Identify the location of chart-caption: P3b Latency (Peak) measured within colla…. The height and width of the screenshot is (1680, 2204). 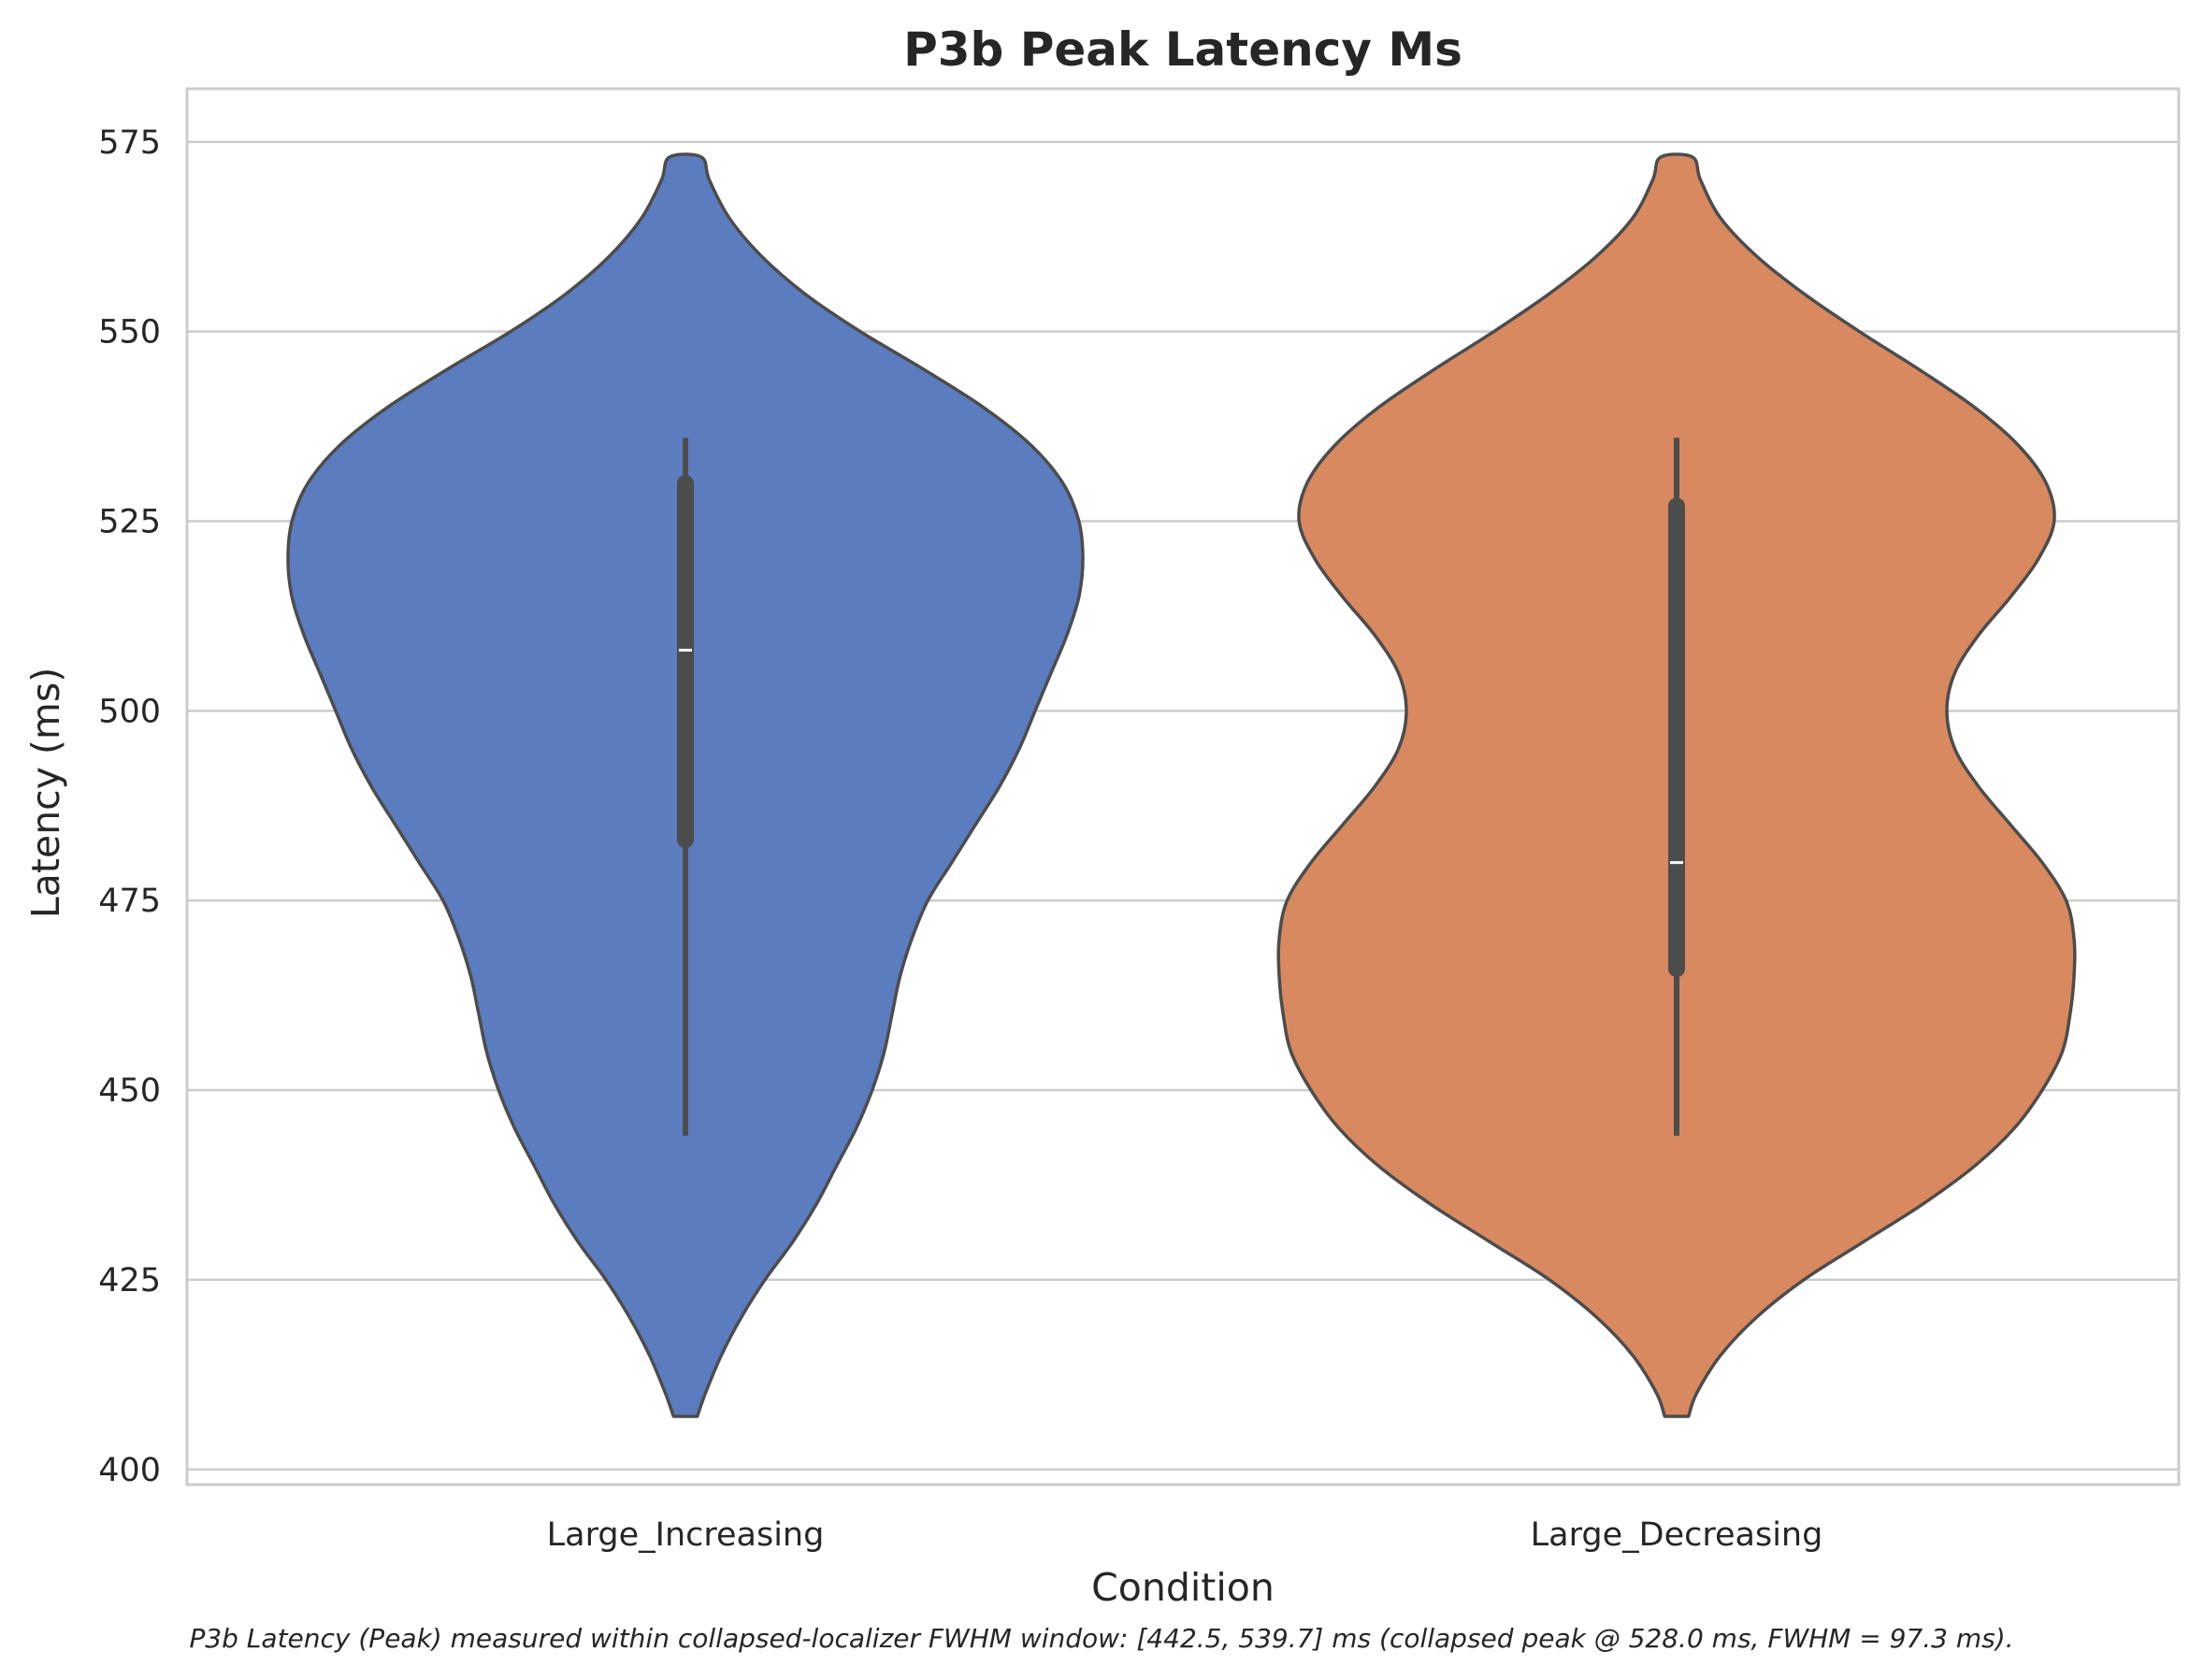
(1101, 1638).